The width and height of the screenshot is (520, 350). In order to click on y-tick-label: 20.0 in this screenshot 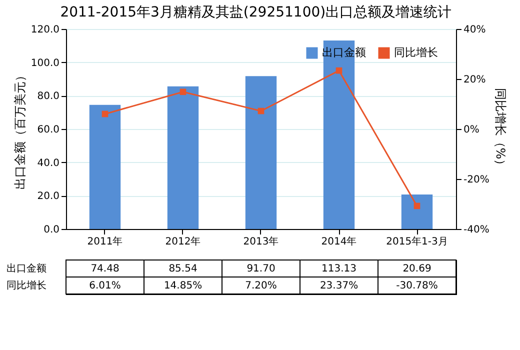, I will do `click(48, 196)`.